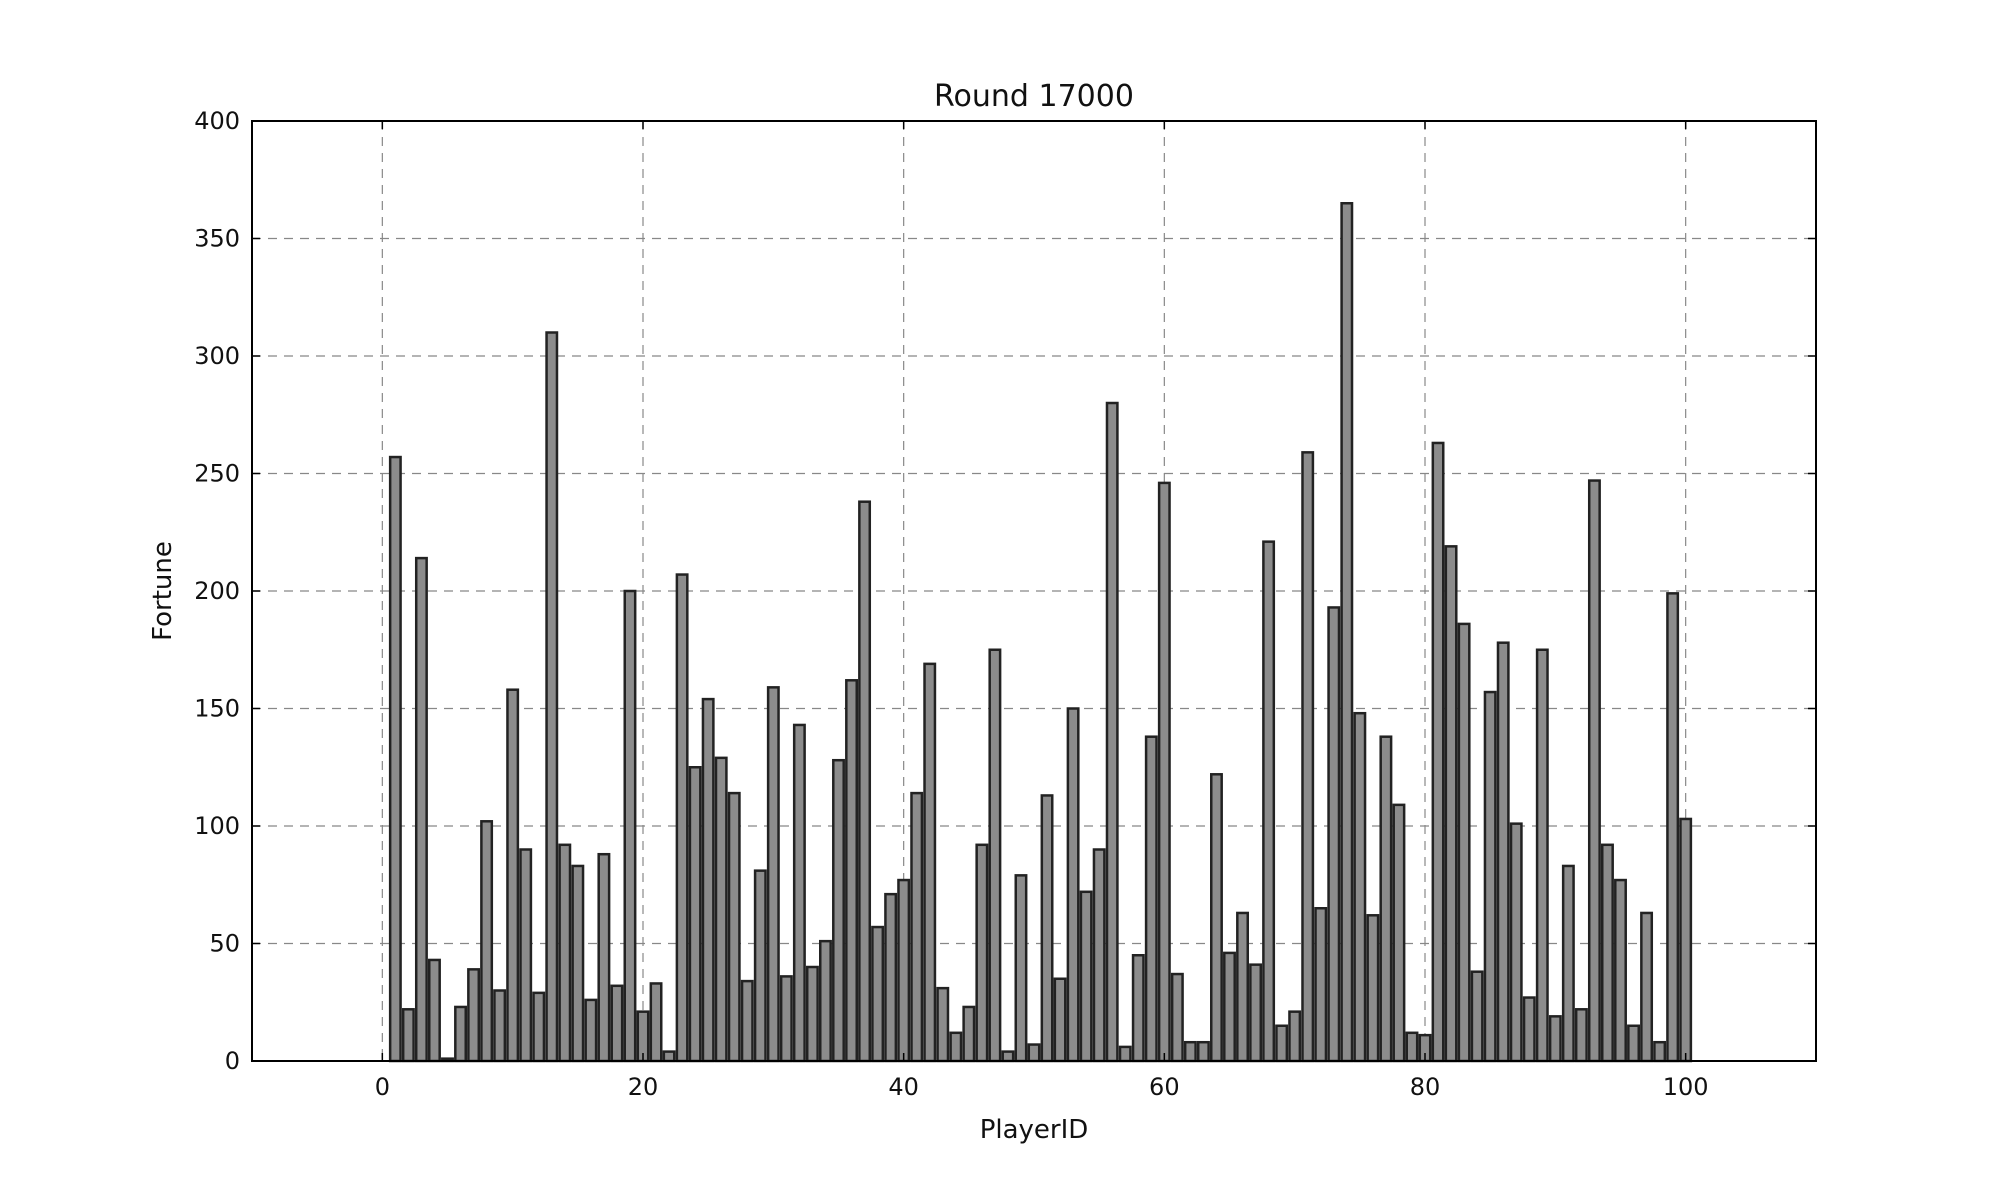 This screenshot has width=2000, height=1200. Describe the element at coordinates (163, 591) in the screenshot. I see `y-axis-label: Fortune` at that location.